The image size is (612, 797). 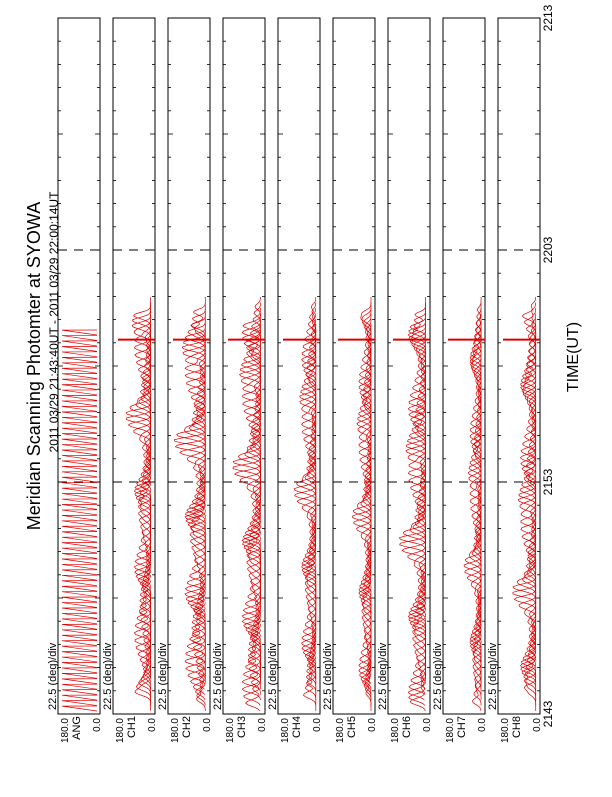 I want to click on x-tick-label: 2213, so click(x=548, y=17).